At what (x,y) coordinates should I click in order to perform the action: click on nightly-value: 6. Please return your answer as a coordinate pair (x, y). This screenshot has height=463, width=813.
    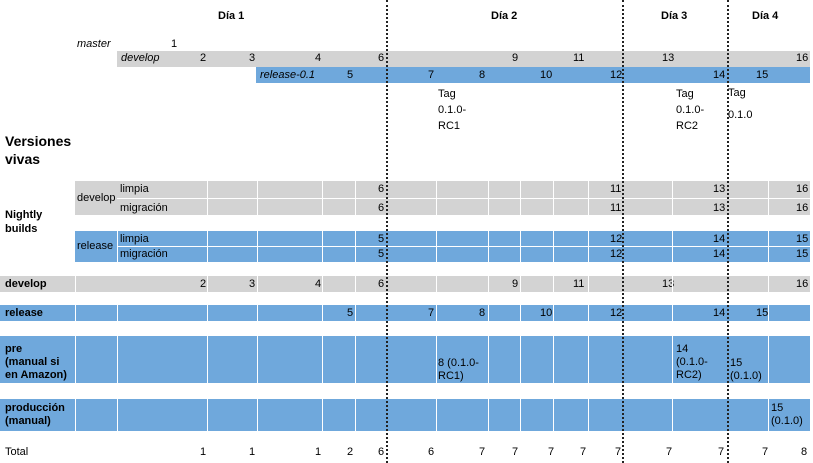
    Looking at the image, I should click on (381, 189).